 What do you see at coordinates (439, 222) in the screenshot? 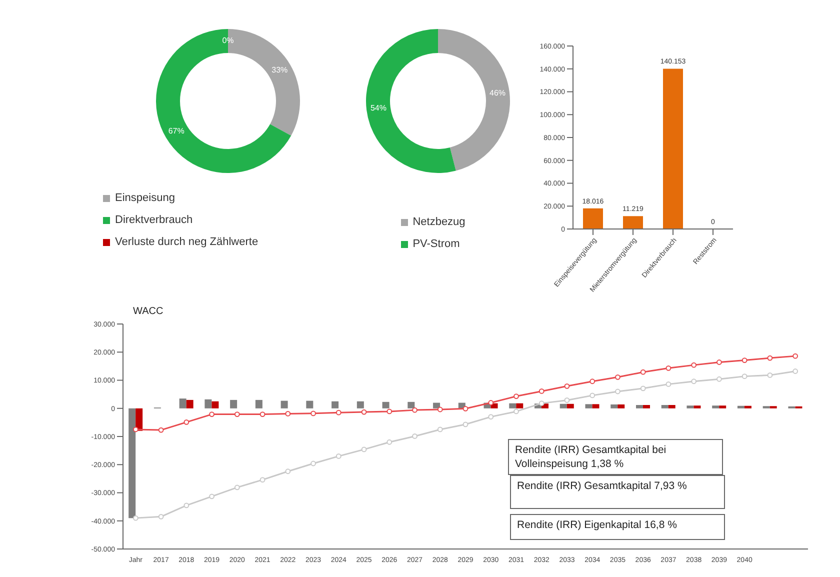
I see `legend-label: Netzbezug` at bounding box center [439, 222].